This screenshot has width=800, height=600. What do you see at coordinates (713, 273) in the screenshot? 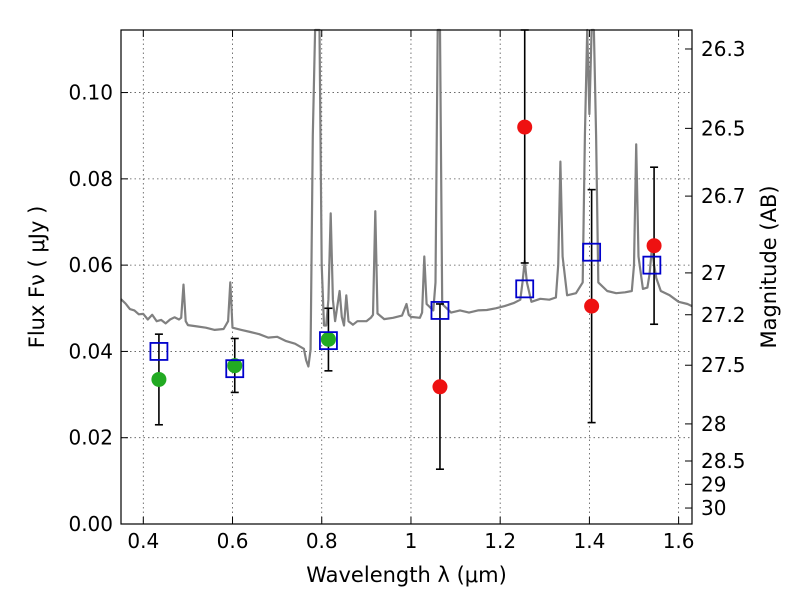
I see `right-tick-label: 27` at bounding box center [713, 273].